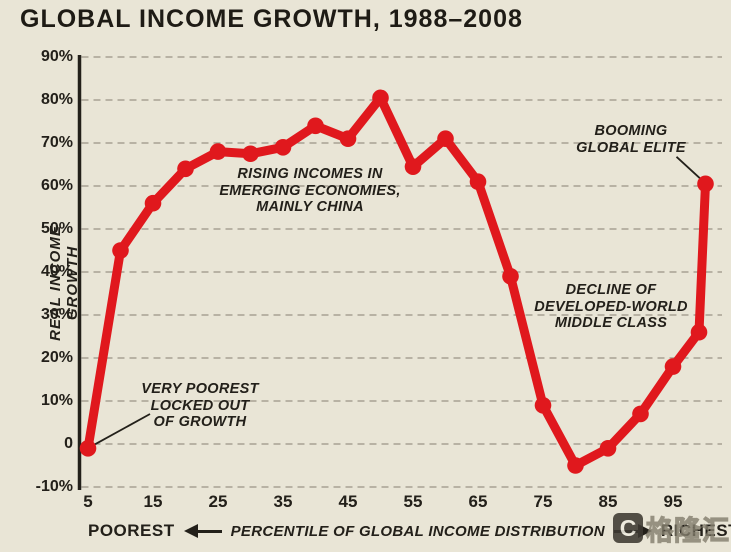 The width and height of the screenshot is (731, 552). What do you see at coordinates (54, 486) in the screenshot?
I see `y-tick-label: -10%` at bounding box center [54, 486].